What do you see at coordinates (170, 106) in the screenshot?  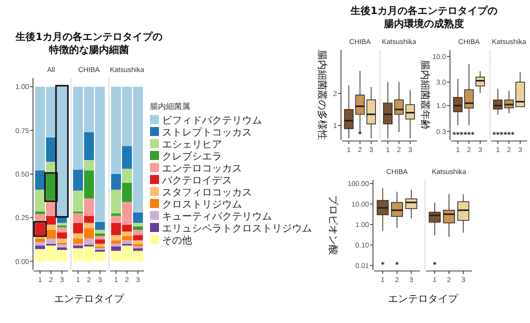 I see `legend-title: 腸内細菌属` at bounding box center [170, 106].